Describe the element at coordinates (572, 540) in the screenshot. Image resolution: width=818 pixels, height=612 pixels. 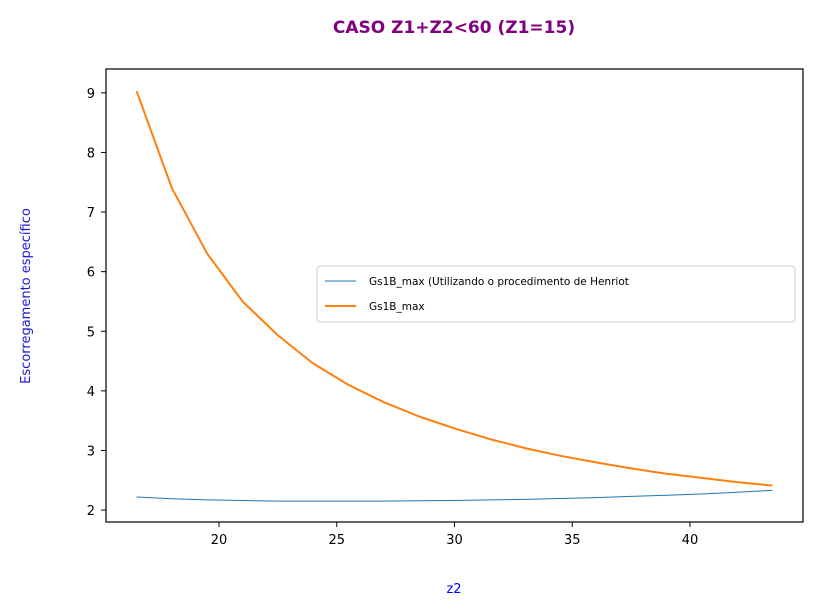
I see `x-tick-label: 35` at that location.